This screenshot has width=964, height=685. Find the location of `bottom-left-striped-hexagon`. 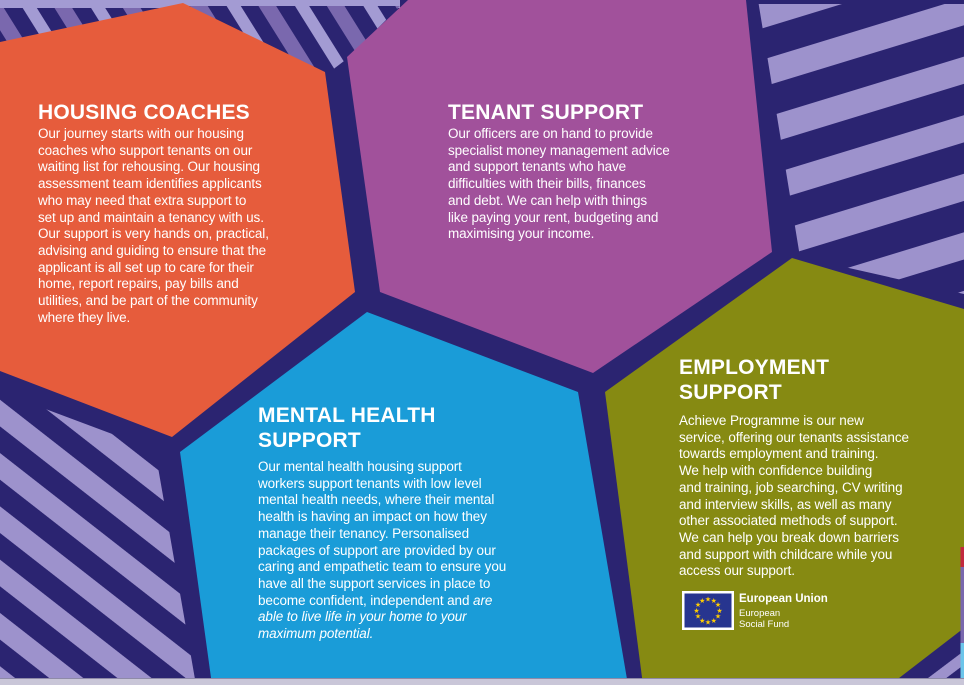

bottom-left-striped-hexagon is located at coordinates (98, 538).